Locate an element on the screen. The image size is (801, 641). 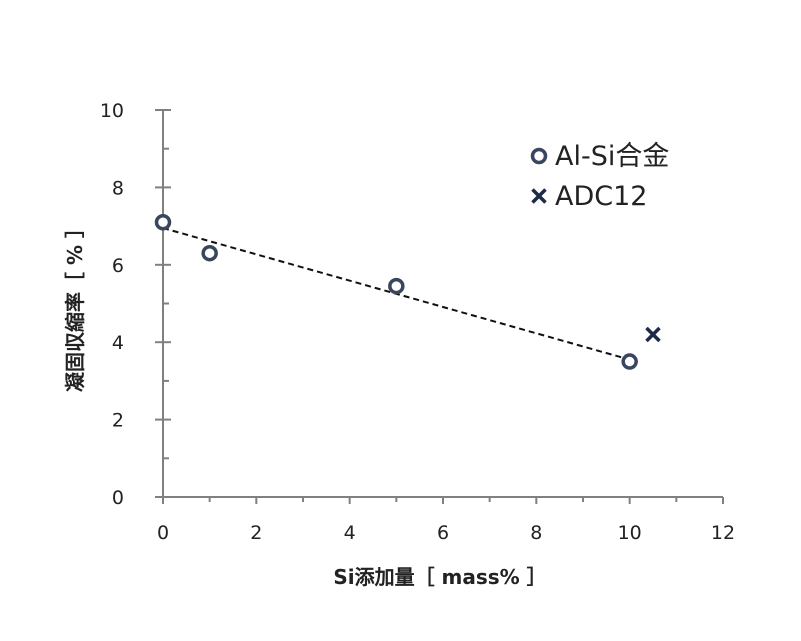
legend-marker-cross is located at coordinates (539, 196).